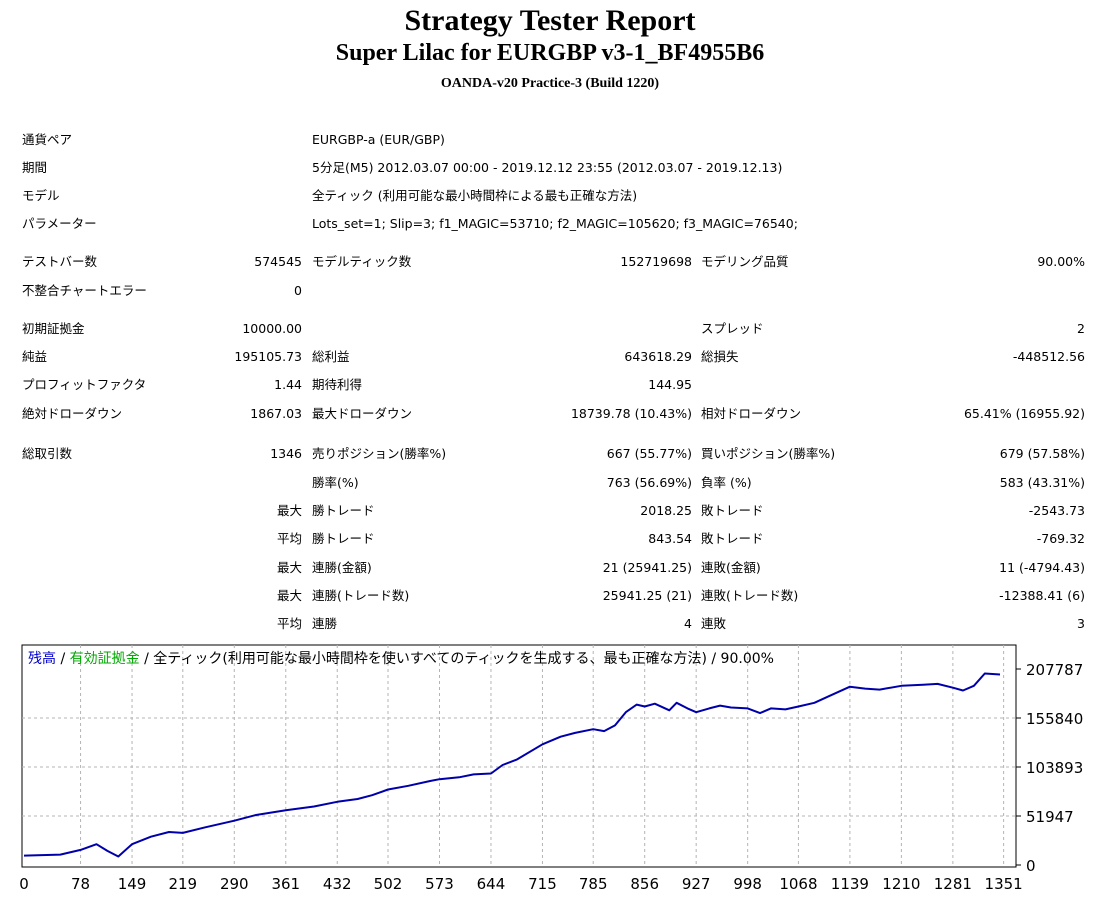 The image size is (1100, 906). What do you see at coordinates (378, 139) in the screenshot?
I see `setting-value: EURGBP-a (EUR/GBP)` at bounding box center [378, 139].